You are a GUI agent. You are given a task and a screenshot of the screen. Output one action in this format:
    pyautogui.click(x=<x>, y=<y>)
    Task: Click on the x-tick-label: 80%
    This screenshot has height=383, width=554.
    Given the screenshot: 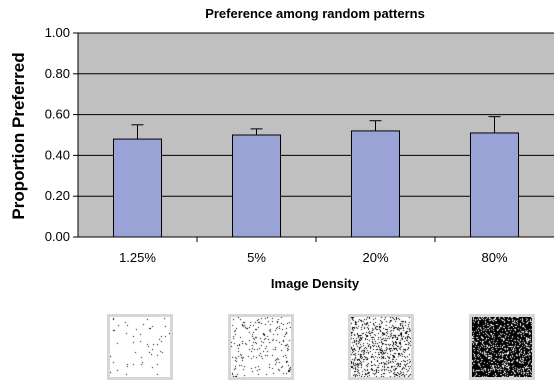 What is the action you would take?
    pyautogui.click(x=494, y=257)
    